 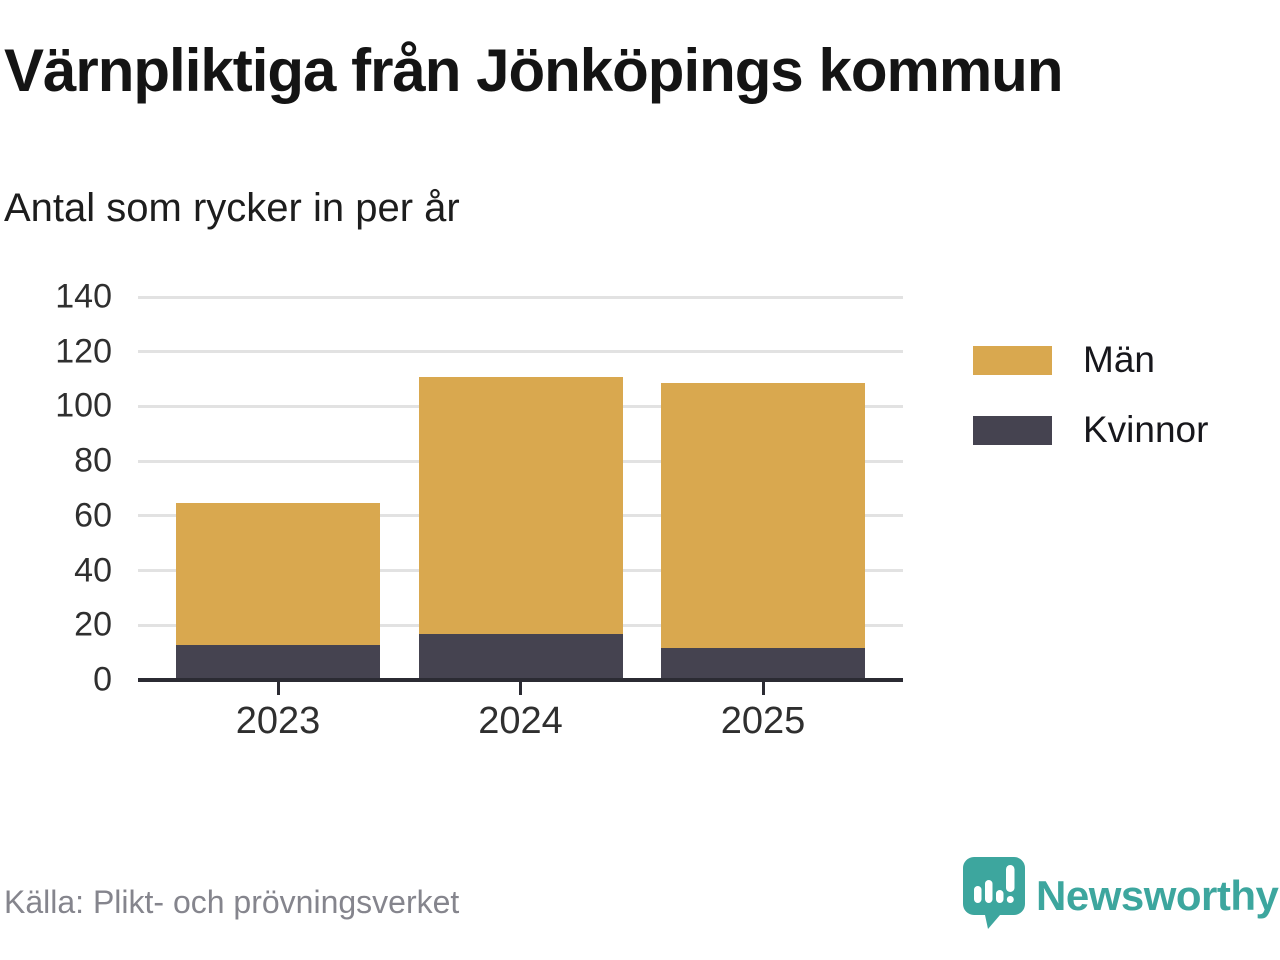 I want to click on legend-label: Kvinnor, so click(x=1146, y=429).